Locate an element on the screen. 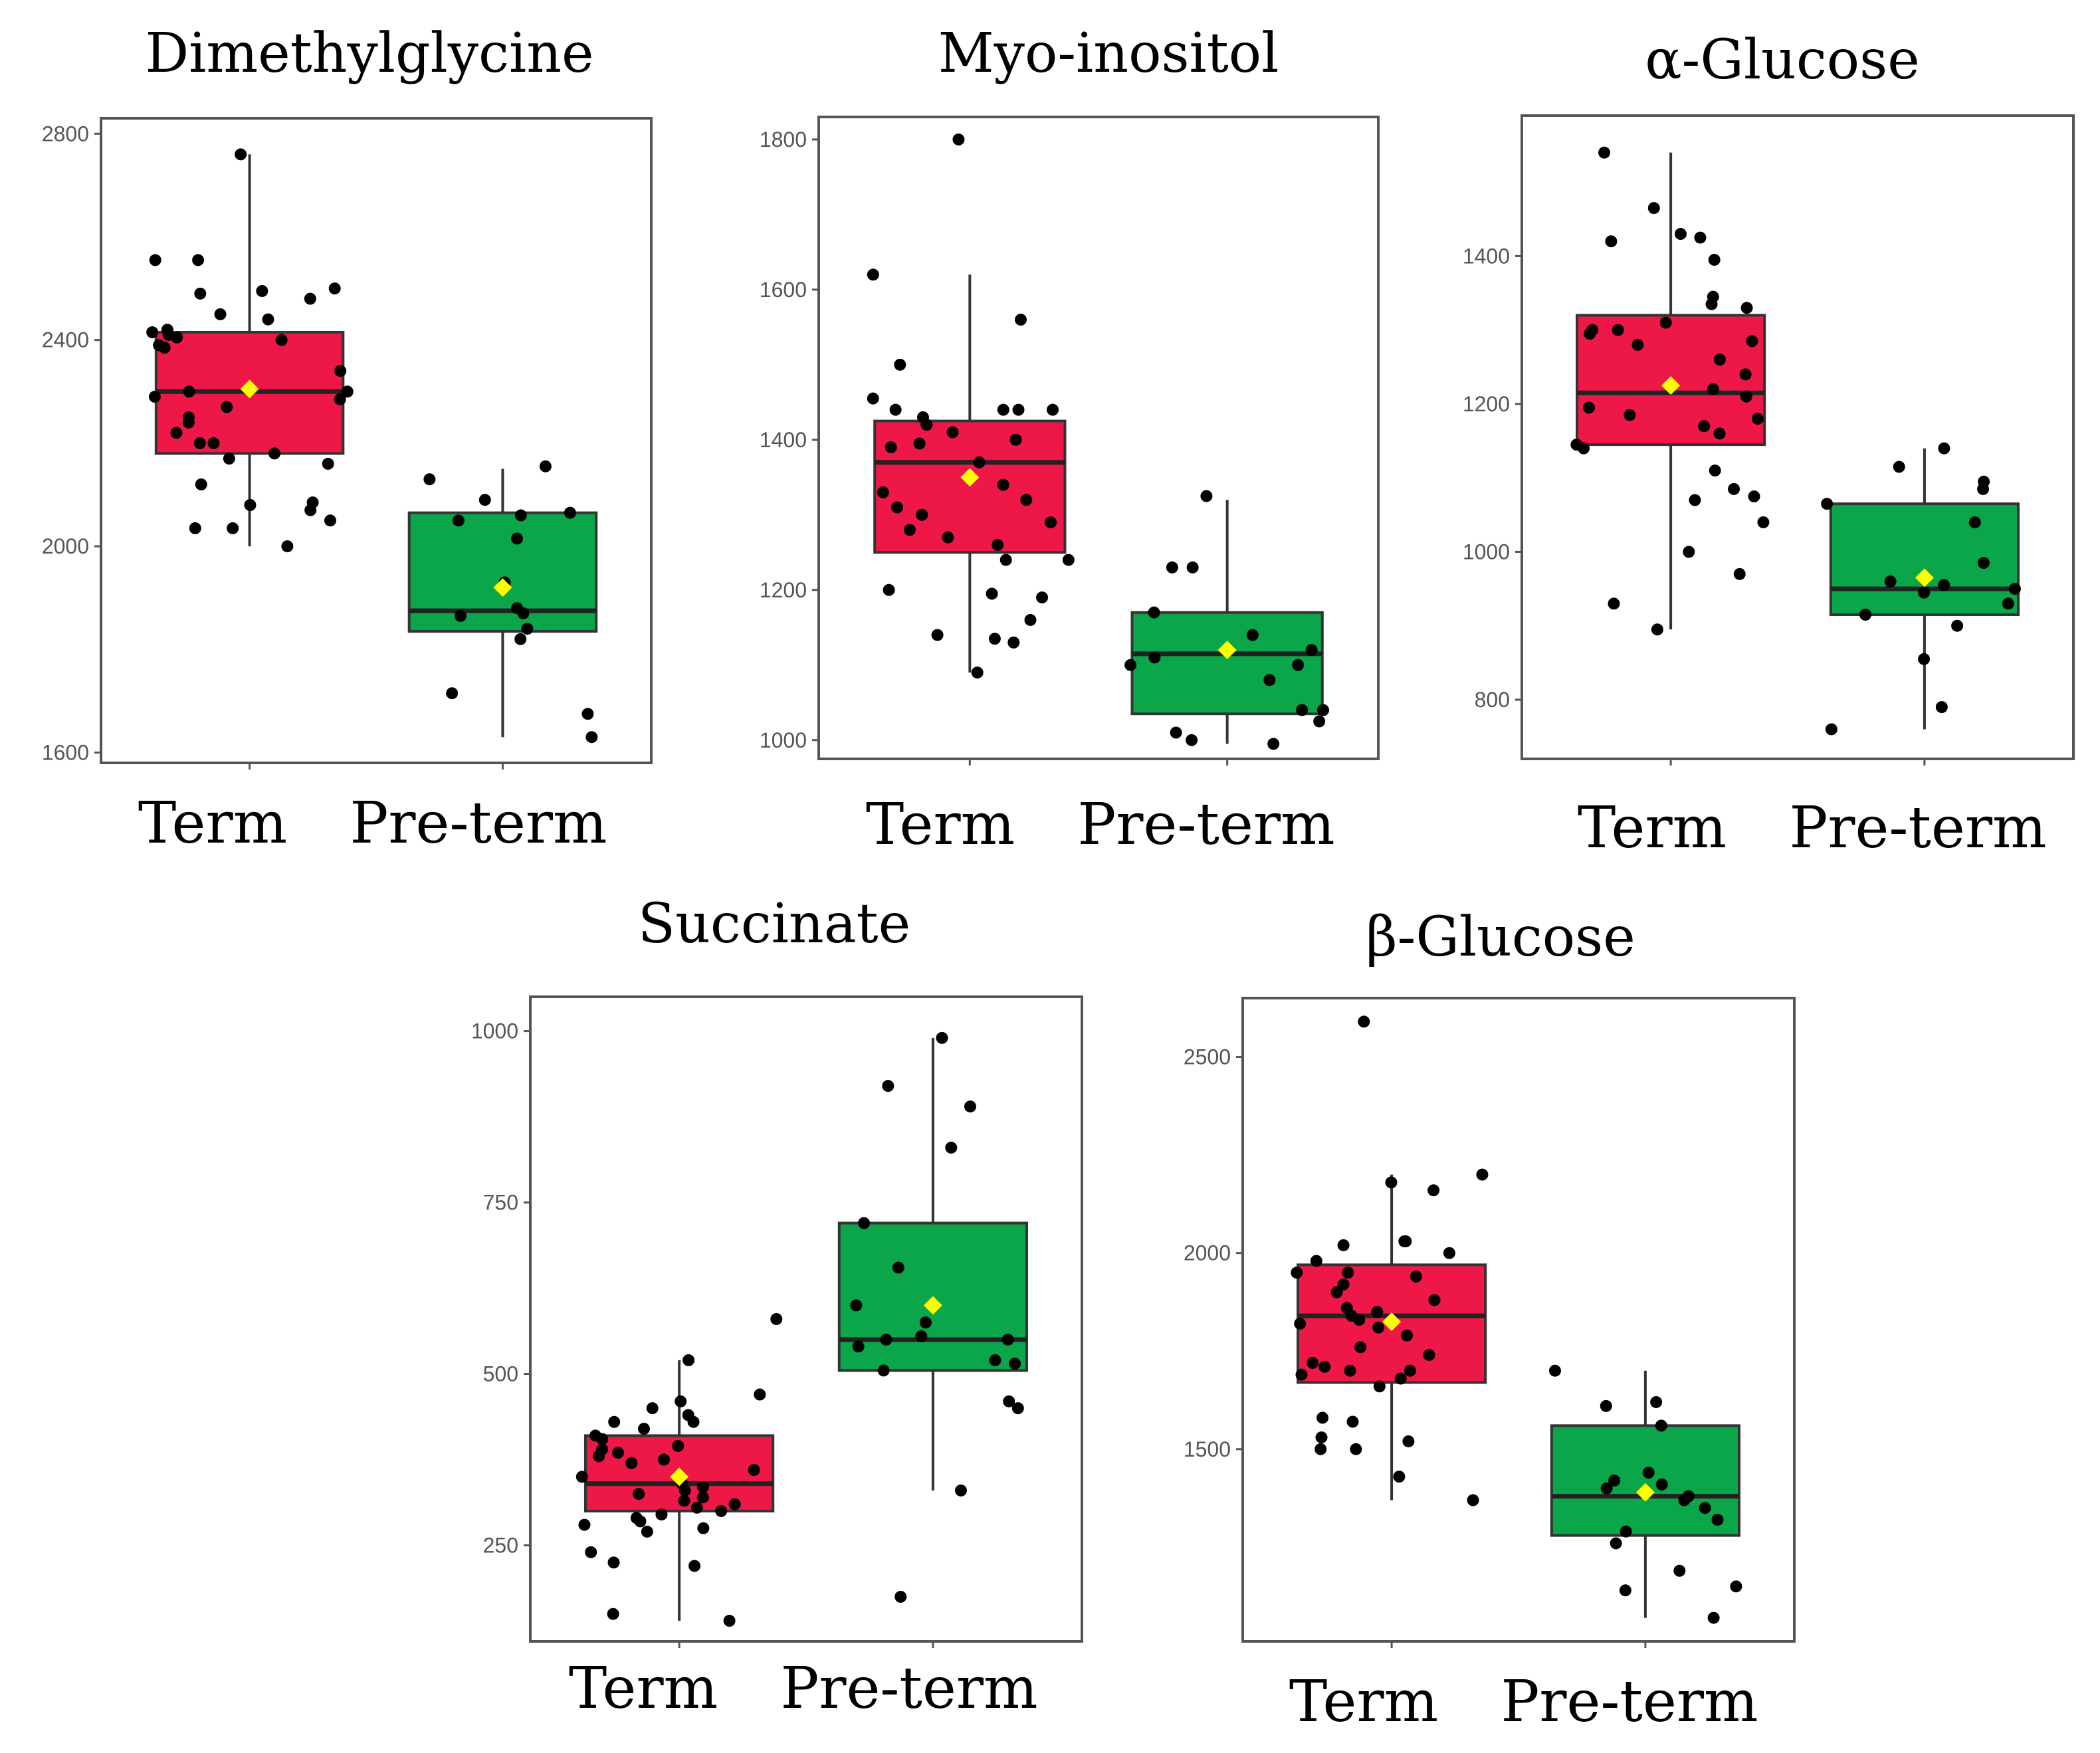 This screenshot has width=2100, height=1753. mean-marker is located at coordinates (1227, 650).